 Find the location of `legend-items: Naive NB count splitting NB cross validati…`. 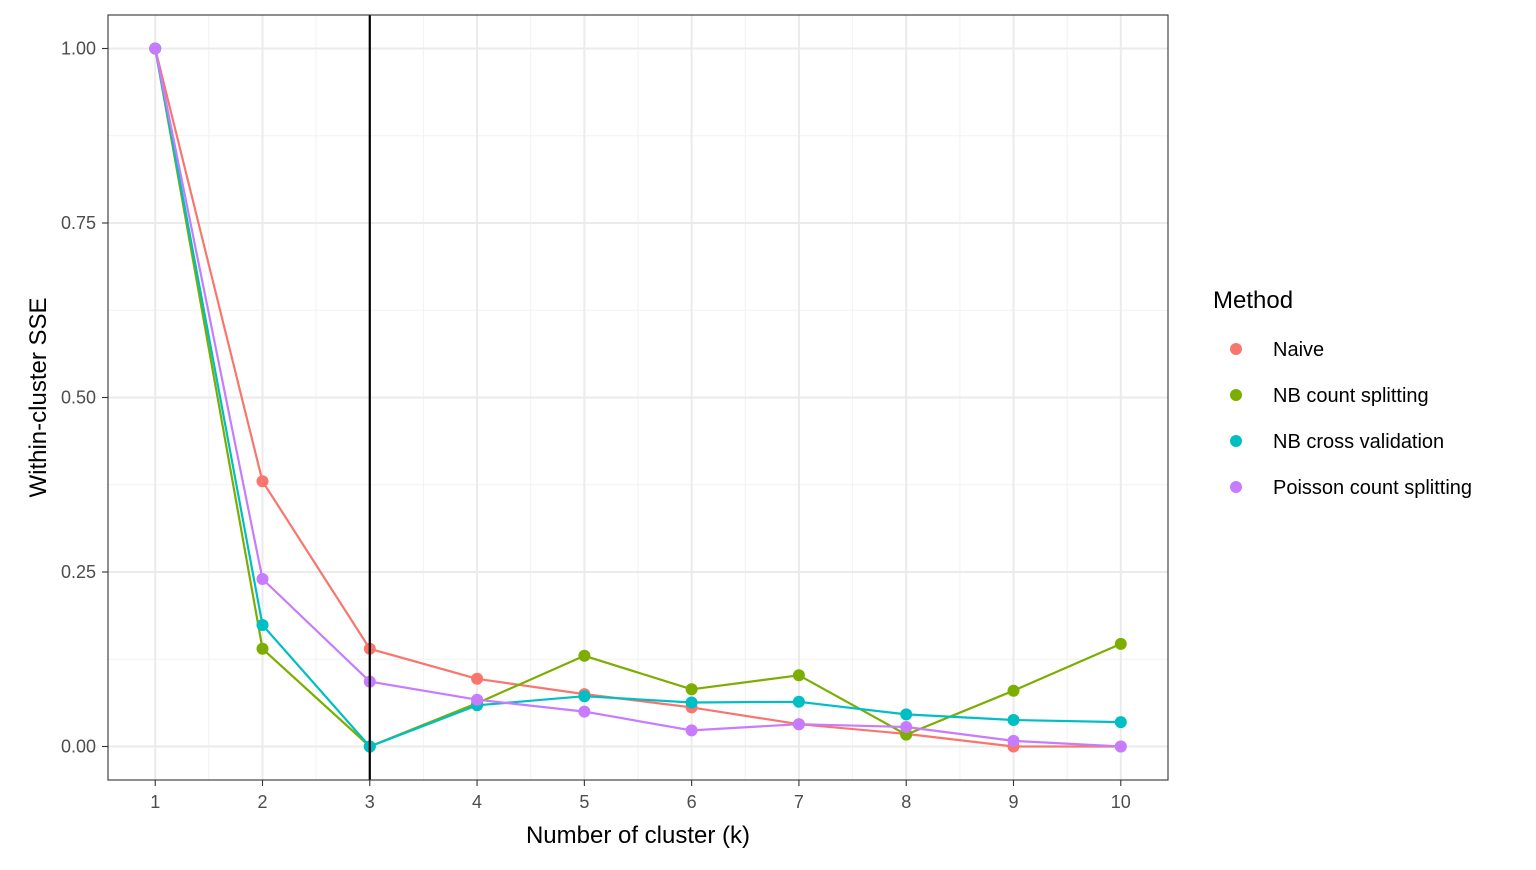

legend-items: Naive NB count splitting NB cross validati… is located at coordinates (1351, 419).